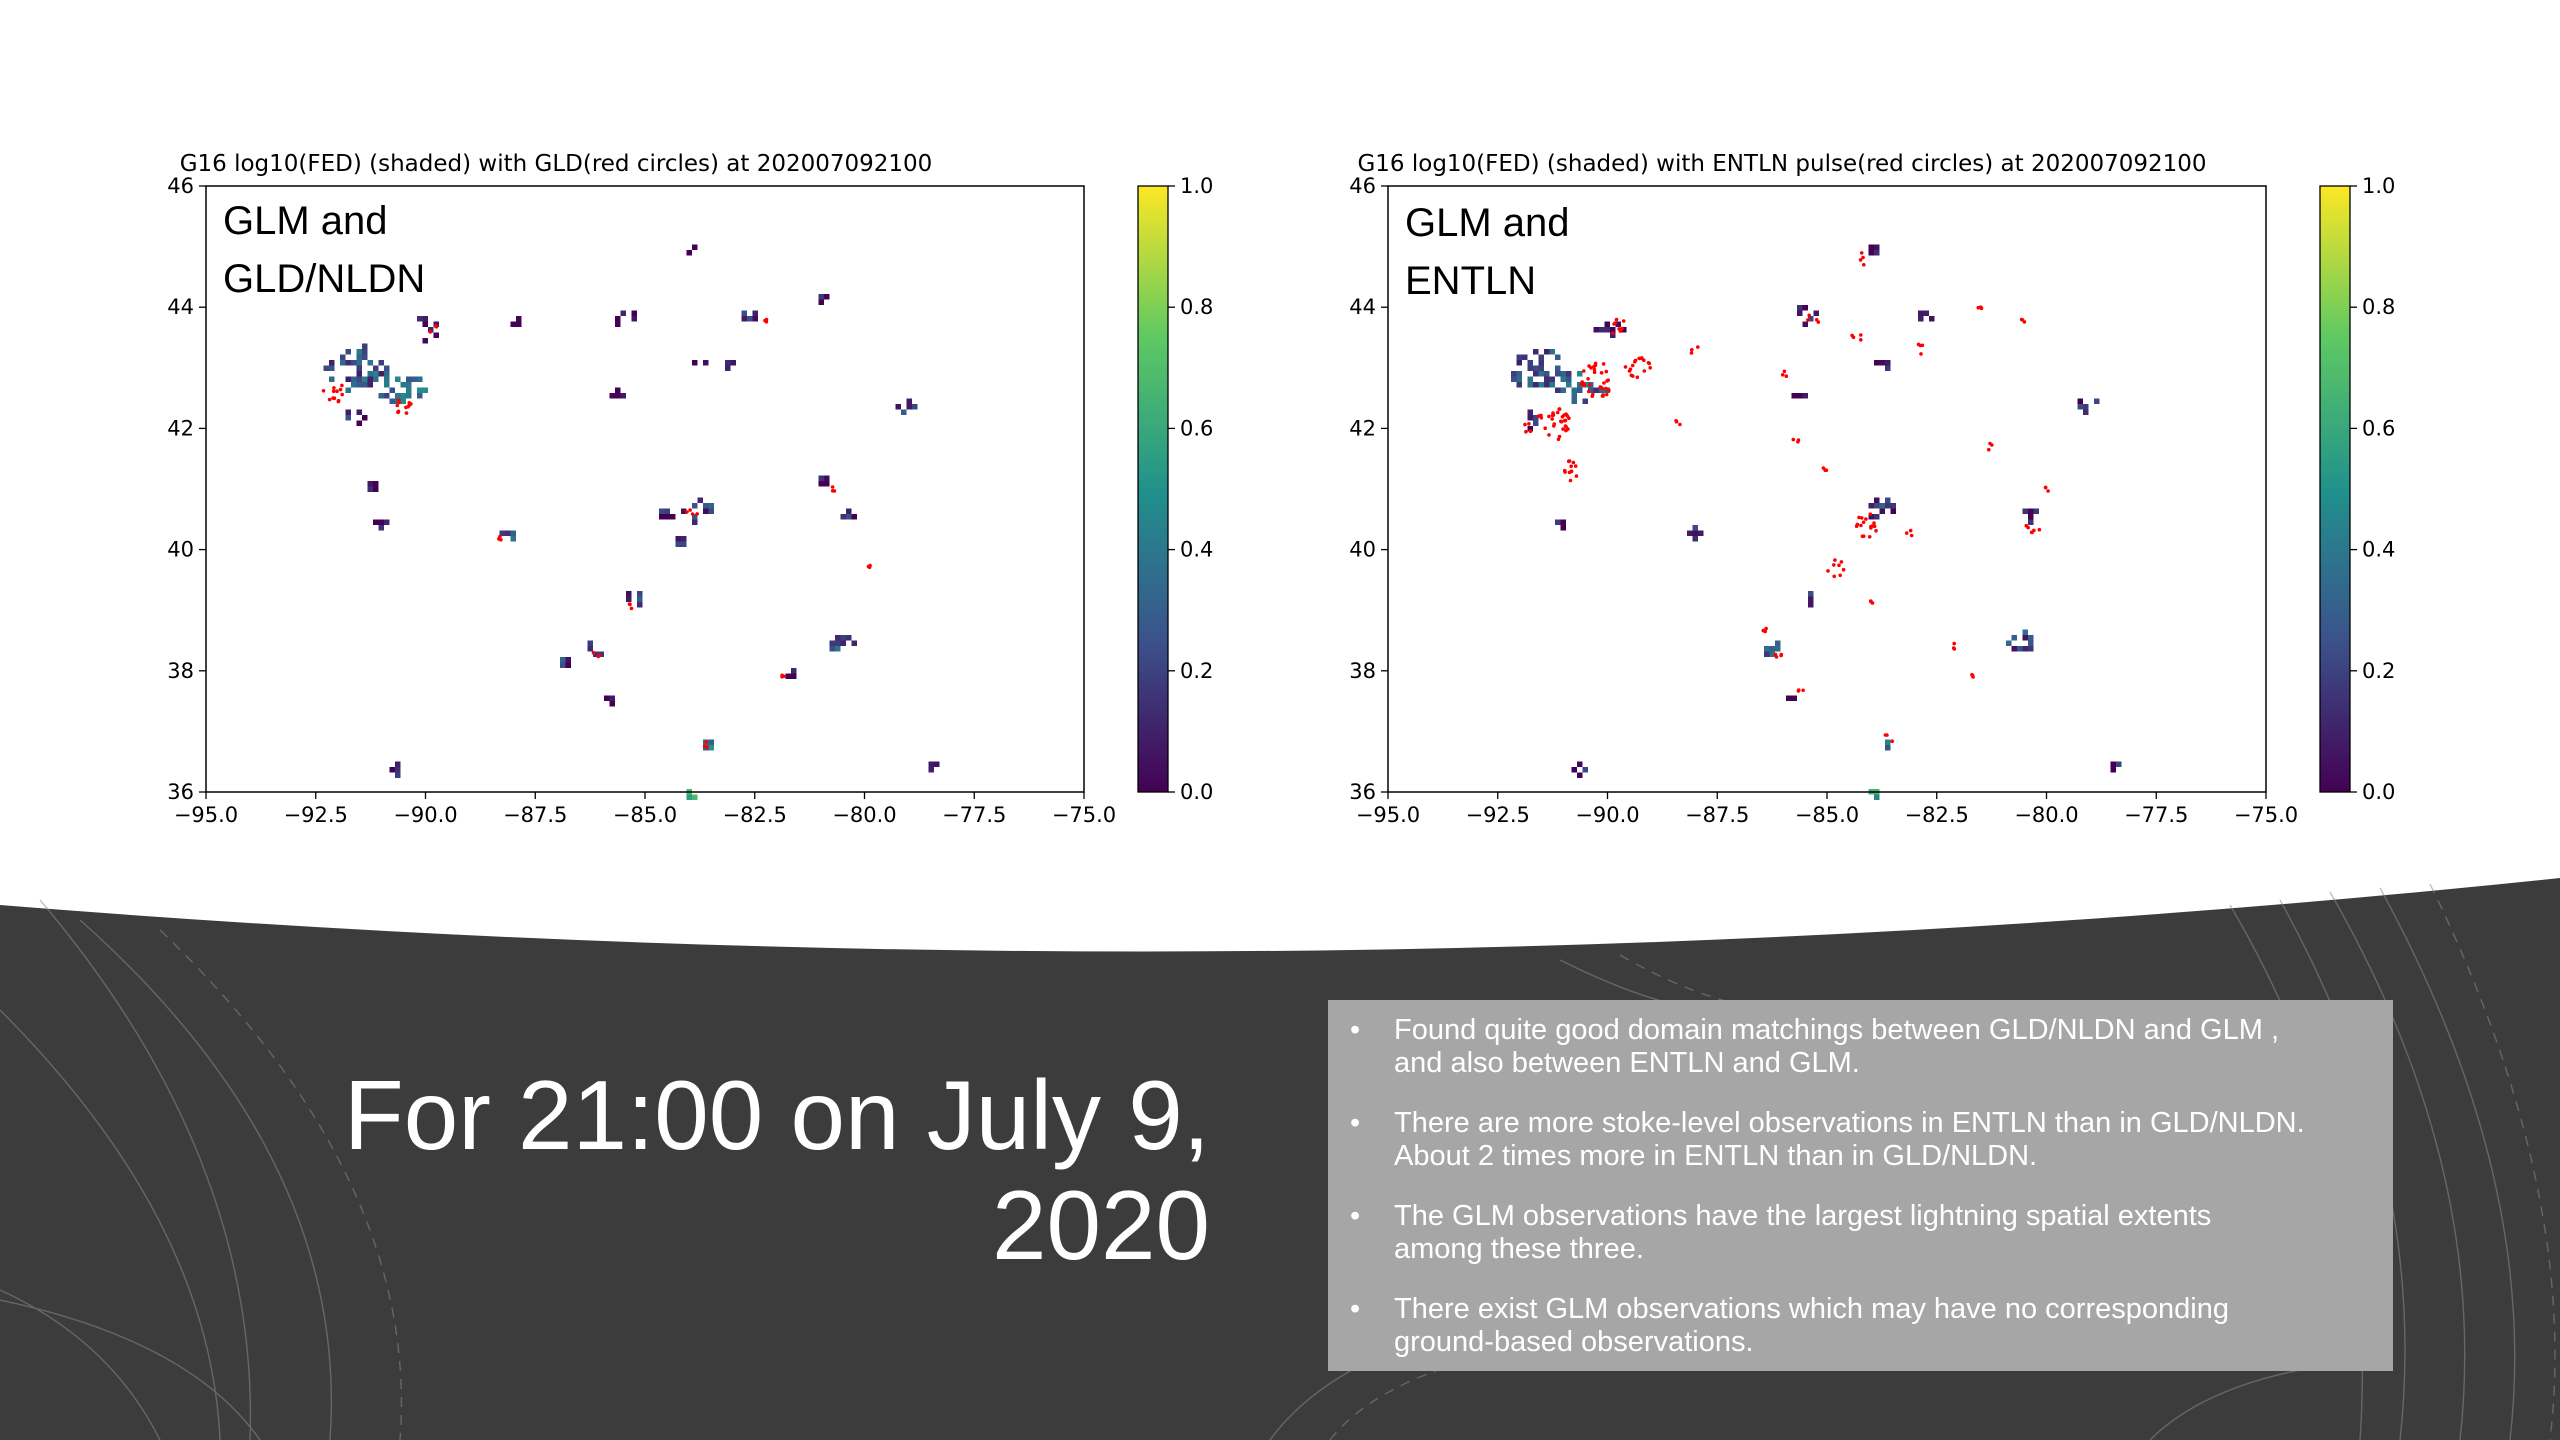  What do you see at coordinates (305, 221) in the screenshot?
I see `chart-annotation-line1: GLM and` at bounding box center [305, 221].